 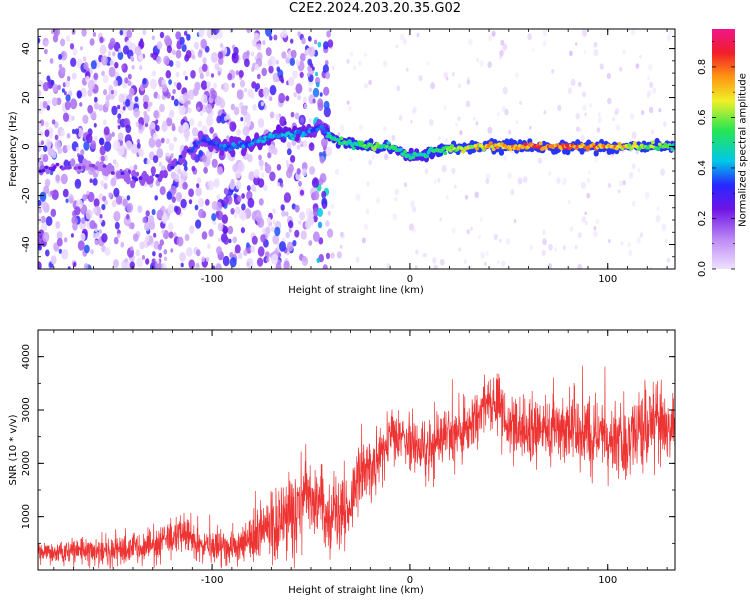 What do you see at coordinates (26, 244) in the screenshot?
I see `y-tick-label: -40` at bounding box center [26, 244].